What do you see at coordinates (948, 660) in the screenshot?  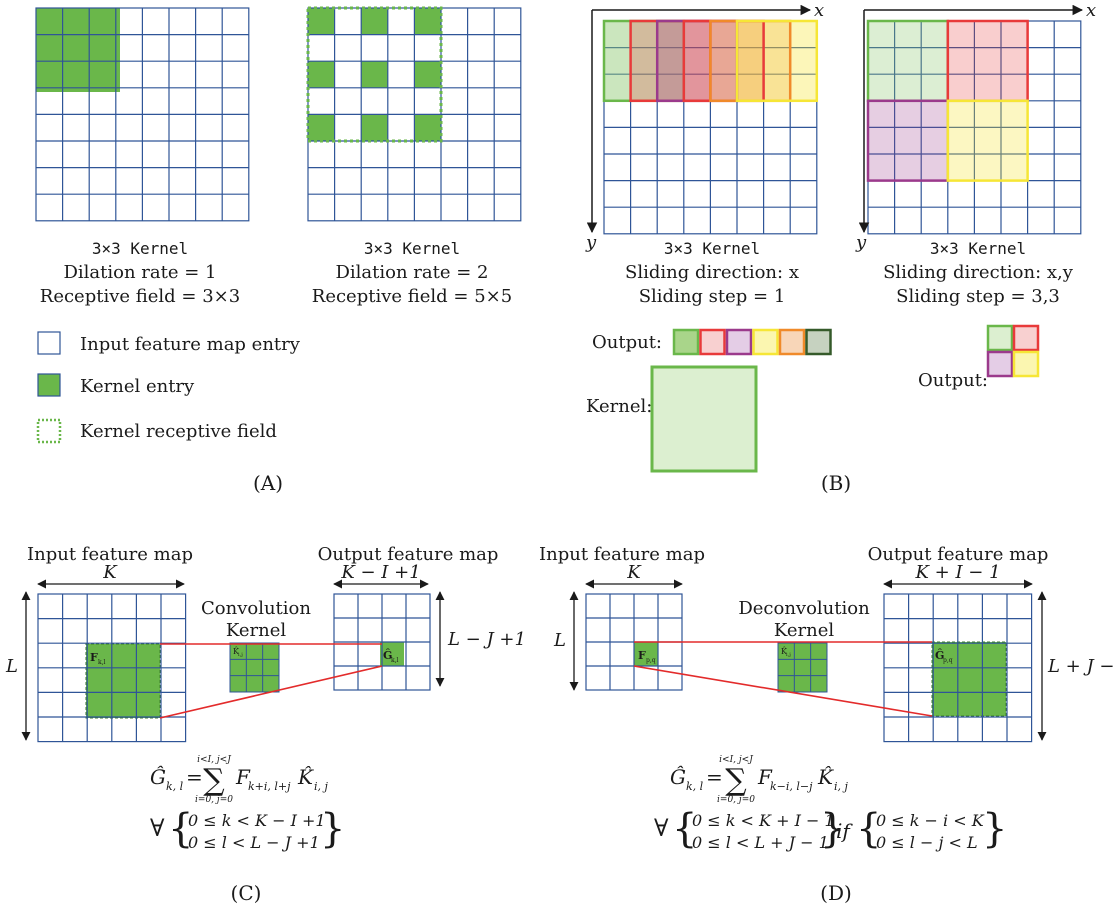 I see `d-cell-g-sub: p,q` at bounding box center [948, 660].